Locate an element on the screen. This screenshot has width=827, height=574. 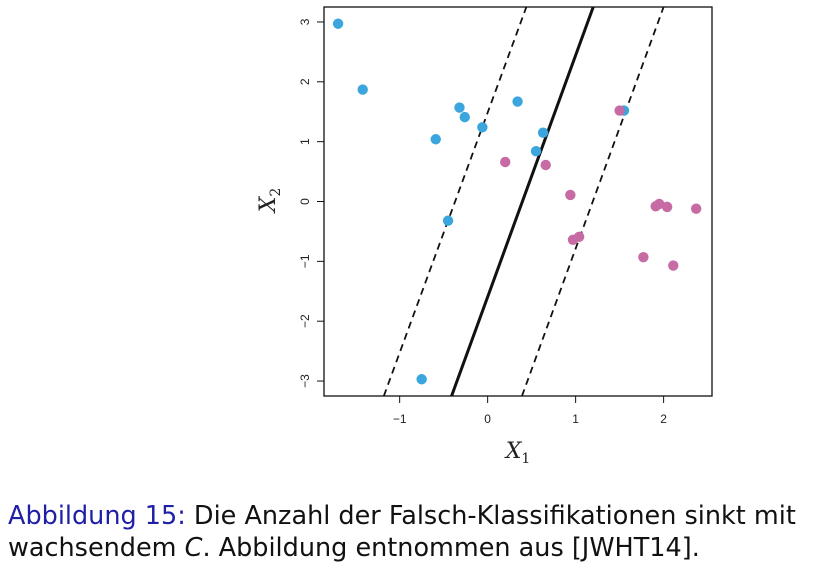
y-axis-title: X2 is located at coordinates (270, 201).